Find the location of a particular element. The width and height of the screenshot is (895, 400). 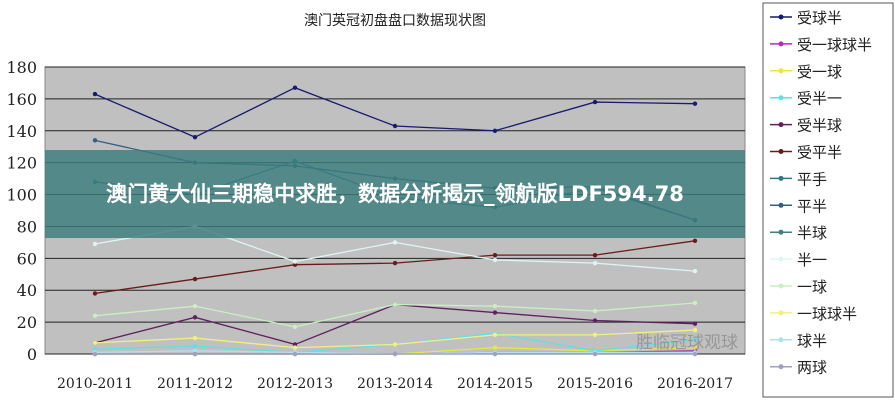

legend-label: 受球半 is located at coordinates (819, 18).